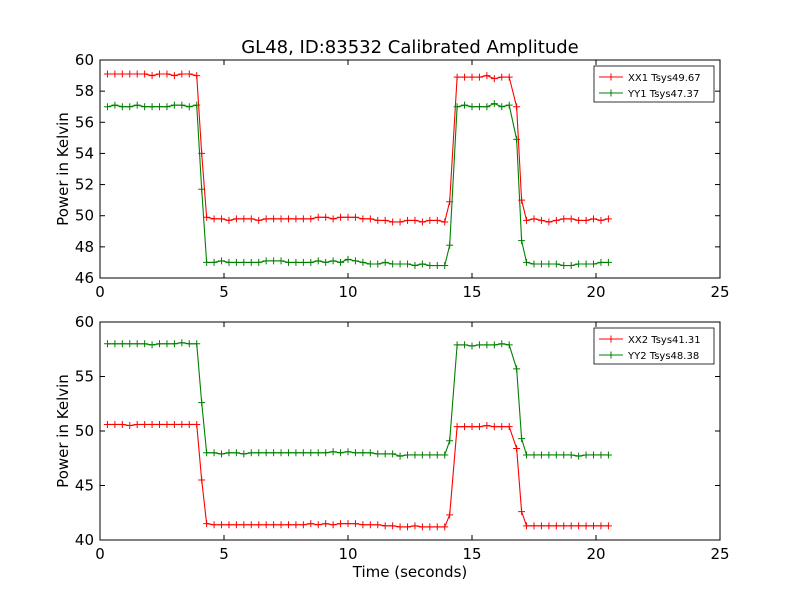 The height and width of the screenshot is (600, 800). What do you see at coordinates (84, 540) in the screenshot?
I see `y-tick-label: 40` at bounding box center [84, 540].